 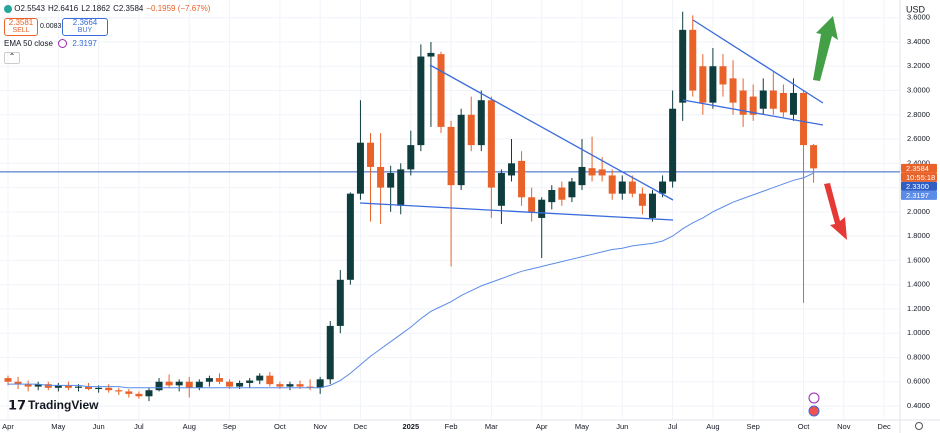 I want to click on ohlc-item: O2.5543, so click(x=29, y=8).